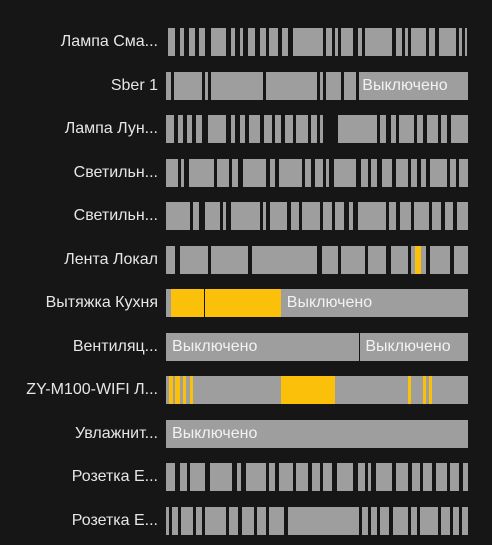 The height and width of the screenshot is (545, 492). Describe the element at coordinates (317, 129) in the screenshot. I see `state-bar` at that location.